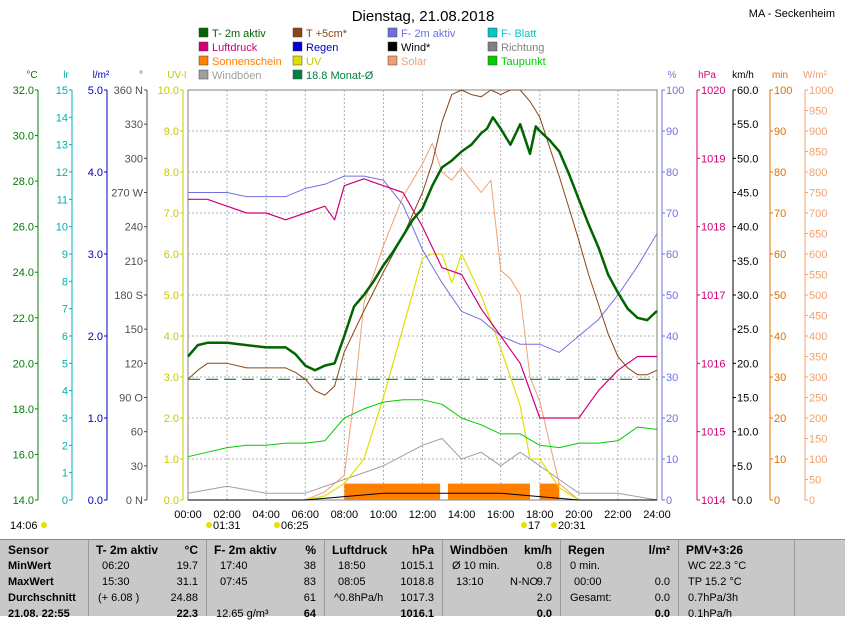 The image size is (845, 623). I want to click on right-axis-tick-label: 650, so click(818, 235).